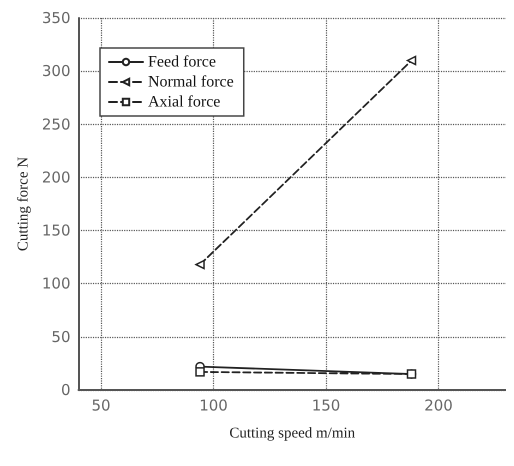 Image resolution: width=514 pixels, height=466 pixels. What do you see at coordinates (56, 231) in the screenshot?
I see `y-tick-label: 150` at bounding box center [56, 231].